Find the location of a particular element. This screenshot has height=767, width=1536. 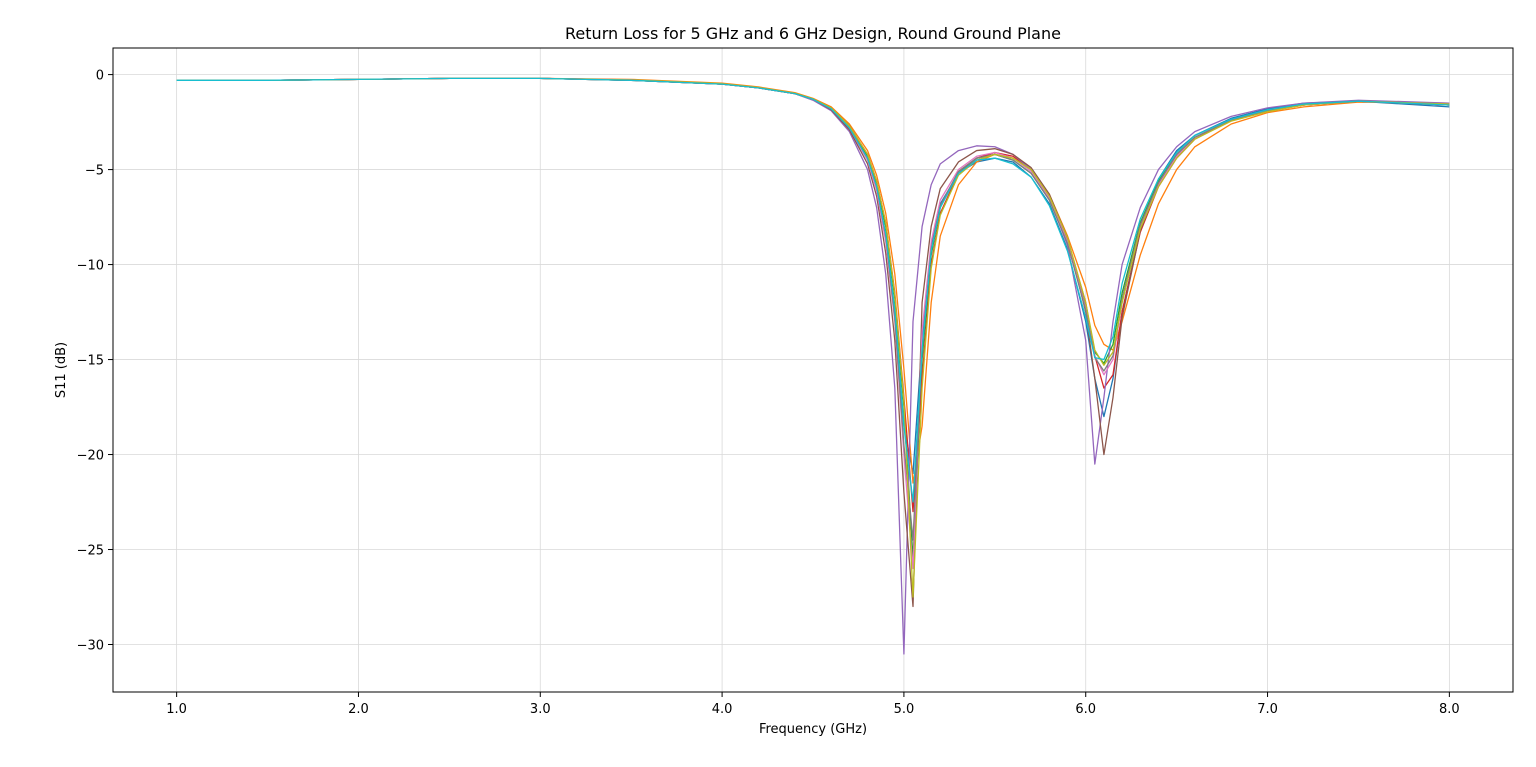

y-tick-label: −10 is located at coordinates (90, 266).